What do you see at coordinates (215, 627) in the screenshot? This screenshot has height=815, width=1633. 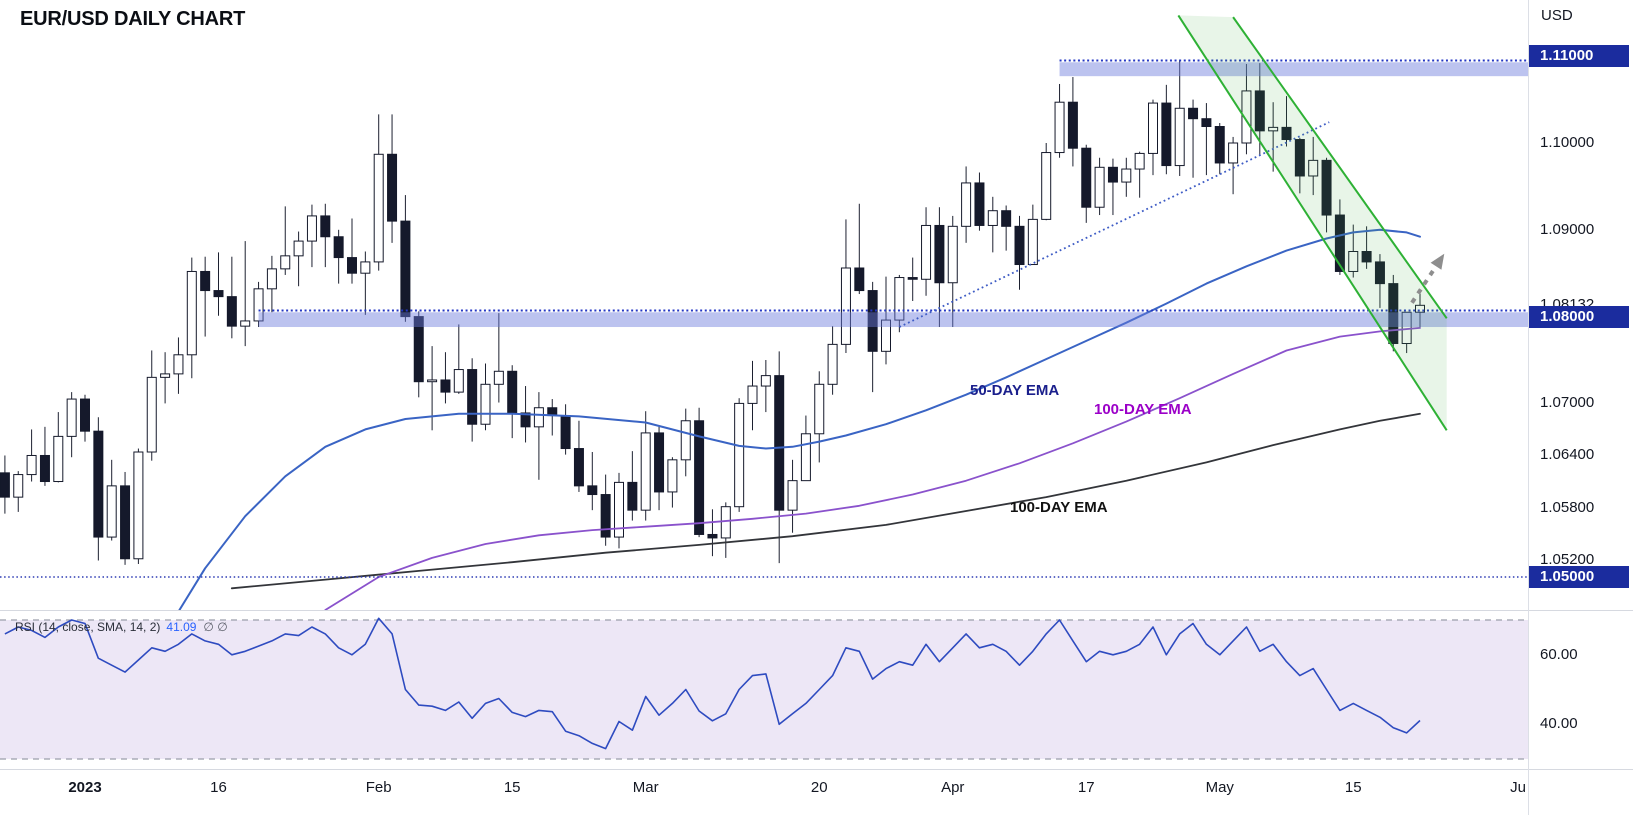 I see `rsi-hidden-values-icon: ∅ ∅` at bounding box center [215, 627].